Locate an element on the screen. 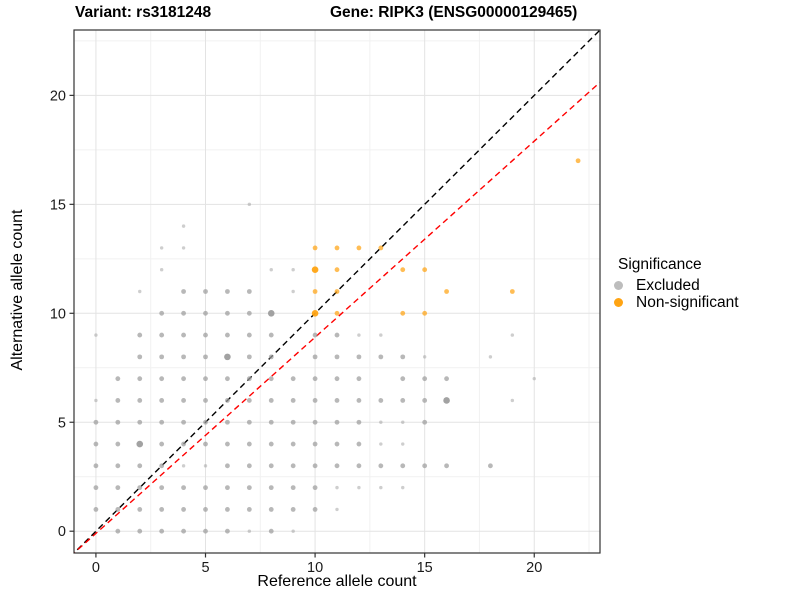 The height and width of the screenshot is (600, 800). legend-item-excluded: Excluded is located at coordinates (674, 285).